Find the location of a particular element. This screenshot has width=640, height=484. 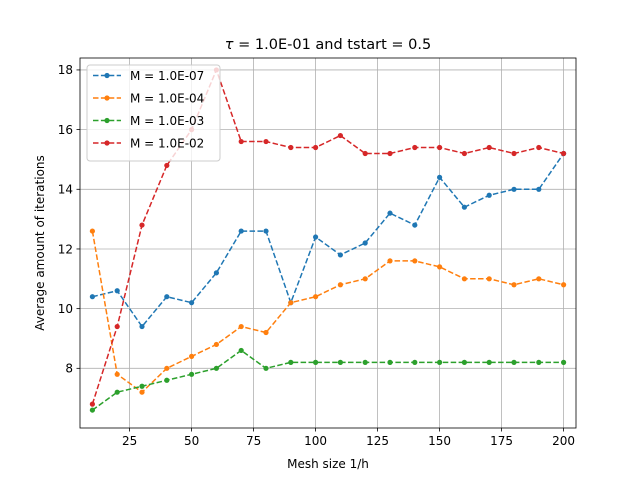

chart-title: τ = 1.0E-01 and tstart = 0.5 is located at coordinates (328, 45).